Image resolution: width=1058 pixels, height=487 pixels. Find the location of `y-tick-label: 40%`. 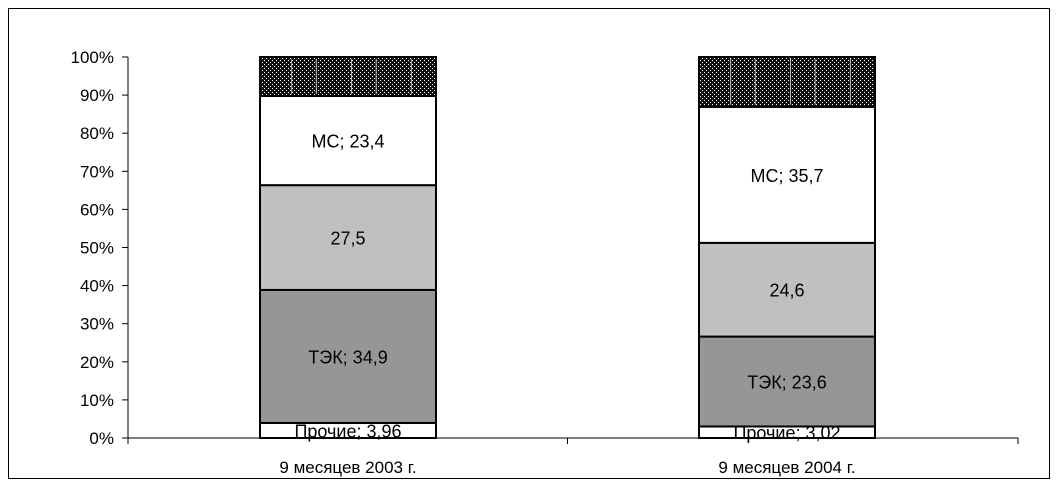

y-tick-label: 40% is located at coordinates (97, 286).